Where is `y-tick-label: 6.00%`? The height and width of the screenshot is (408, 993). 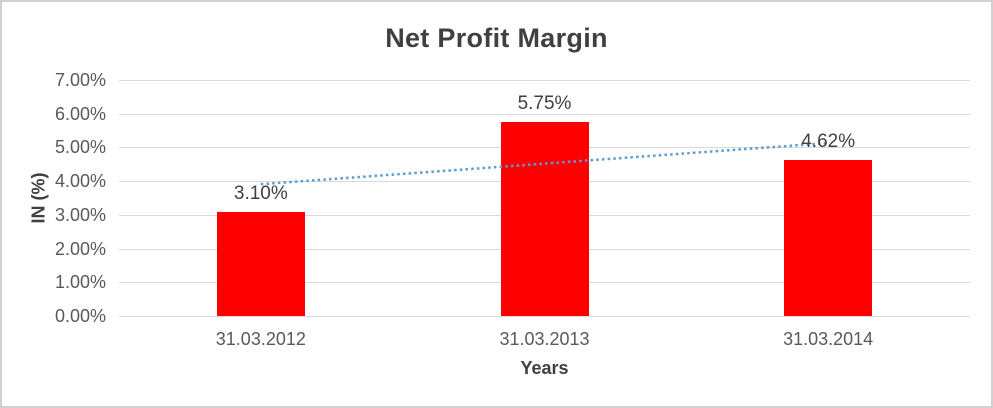 y-tick-label: 6.00% is located at coordinates (80, 113).